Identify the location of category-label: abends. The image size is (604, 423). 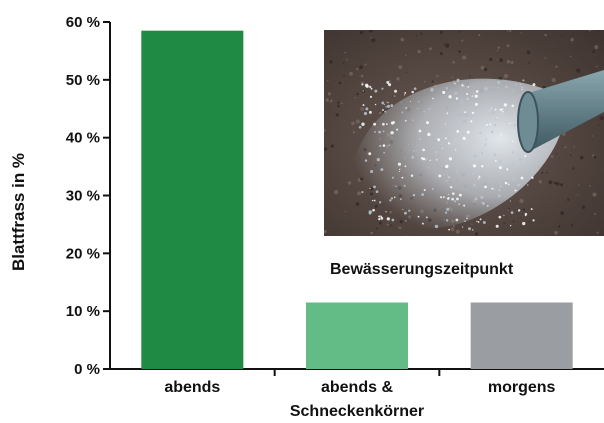
(192, 387).